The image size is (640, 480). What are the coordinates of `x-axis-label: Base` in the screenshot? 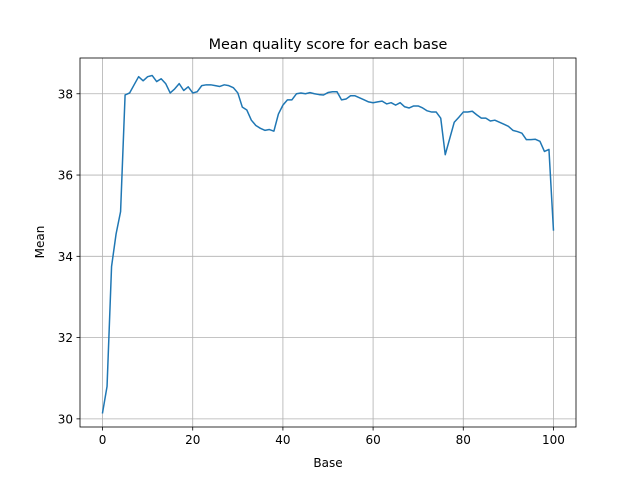 It's located at (327, 463).